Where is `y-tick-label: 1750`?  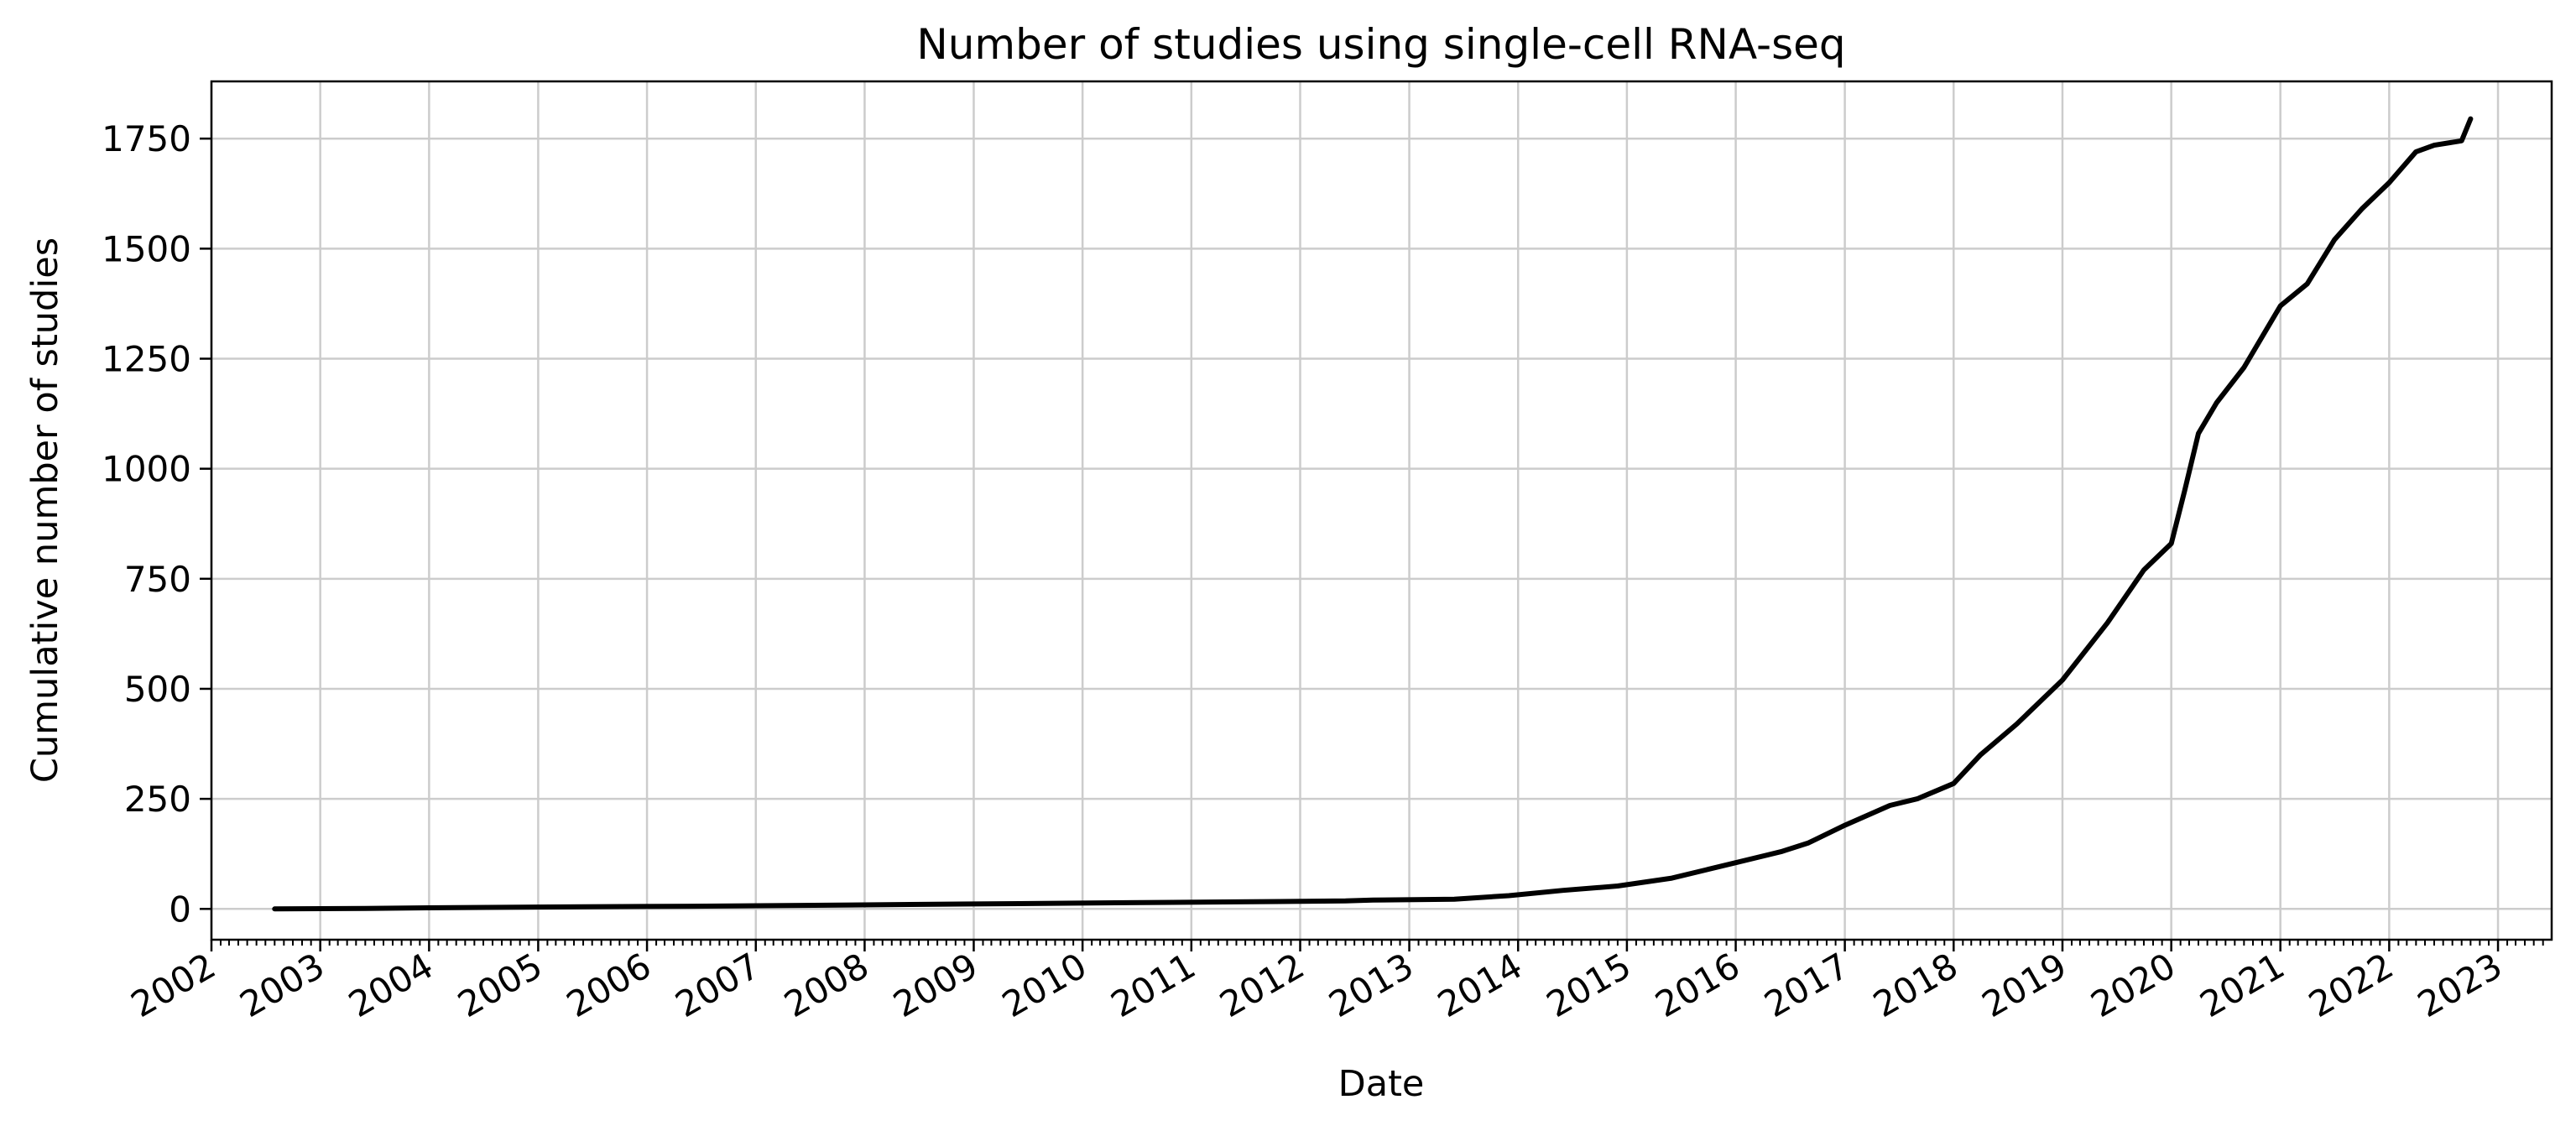 y-tick-label: 1750 is located at coordinates (146, 138).